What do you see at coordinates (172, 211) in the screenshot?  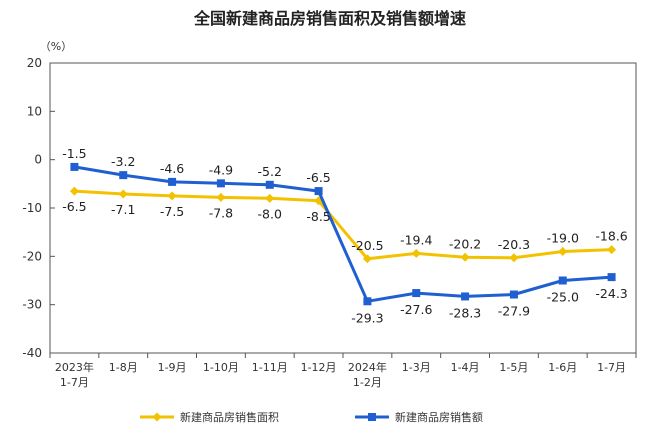 I see `data-label: -7.5` at bounding box center [172, 211].